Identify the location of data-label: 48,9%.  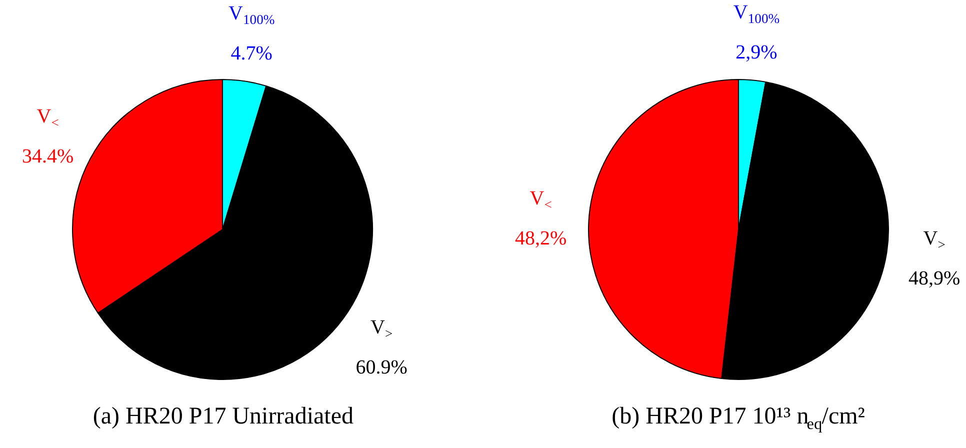
(934, 279).